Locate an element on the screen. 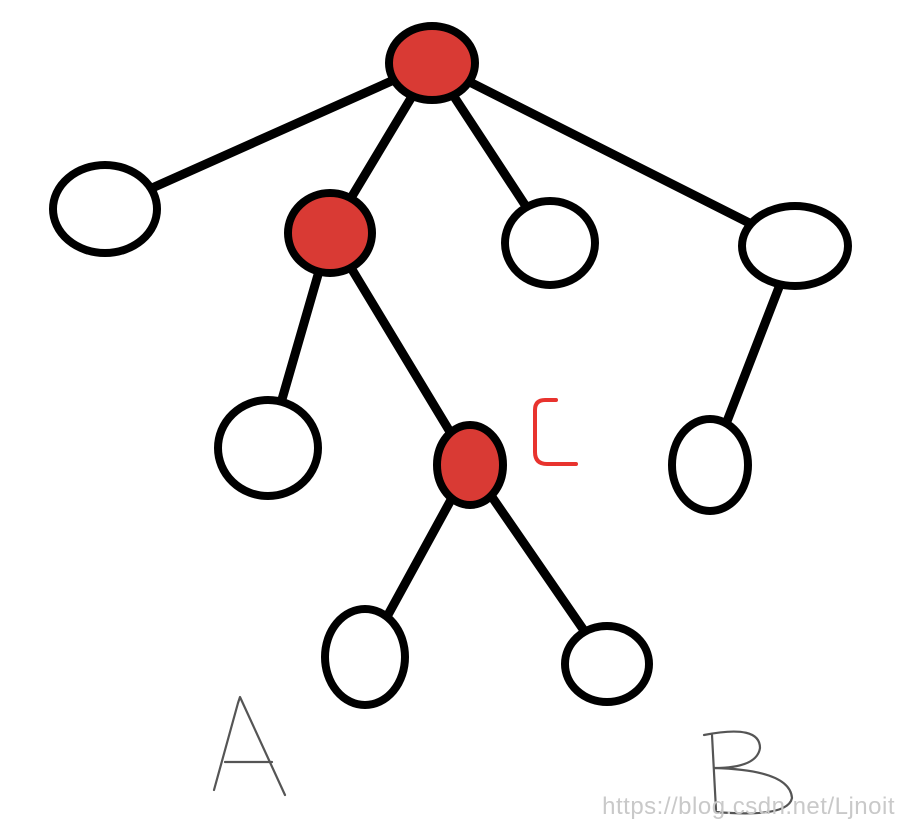 This screenshot has width=913, height=835. label-b: B is located at coordinates (748, 772).